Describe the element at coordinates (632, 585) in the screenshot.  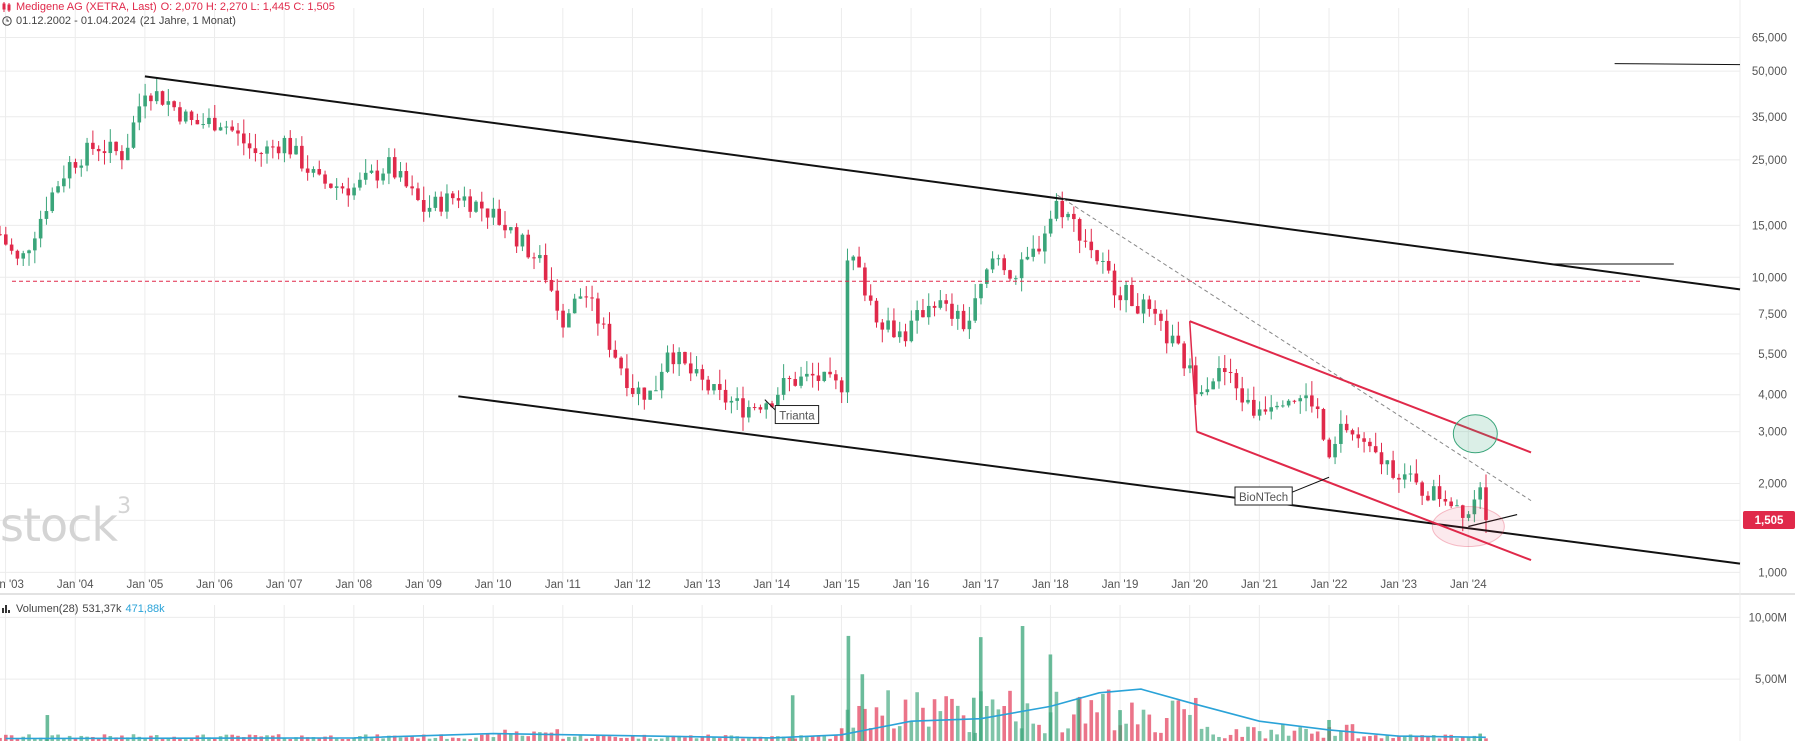
I see `time-tick-label: Jan '12` at that location.